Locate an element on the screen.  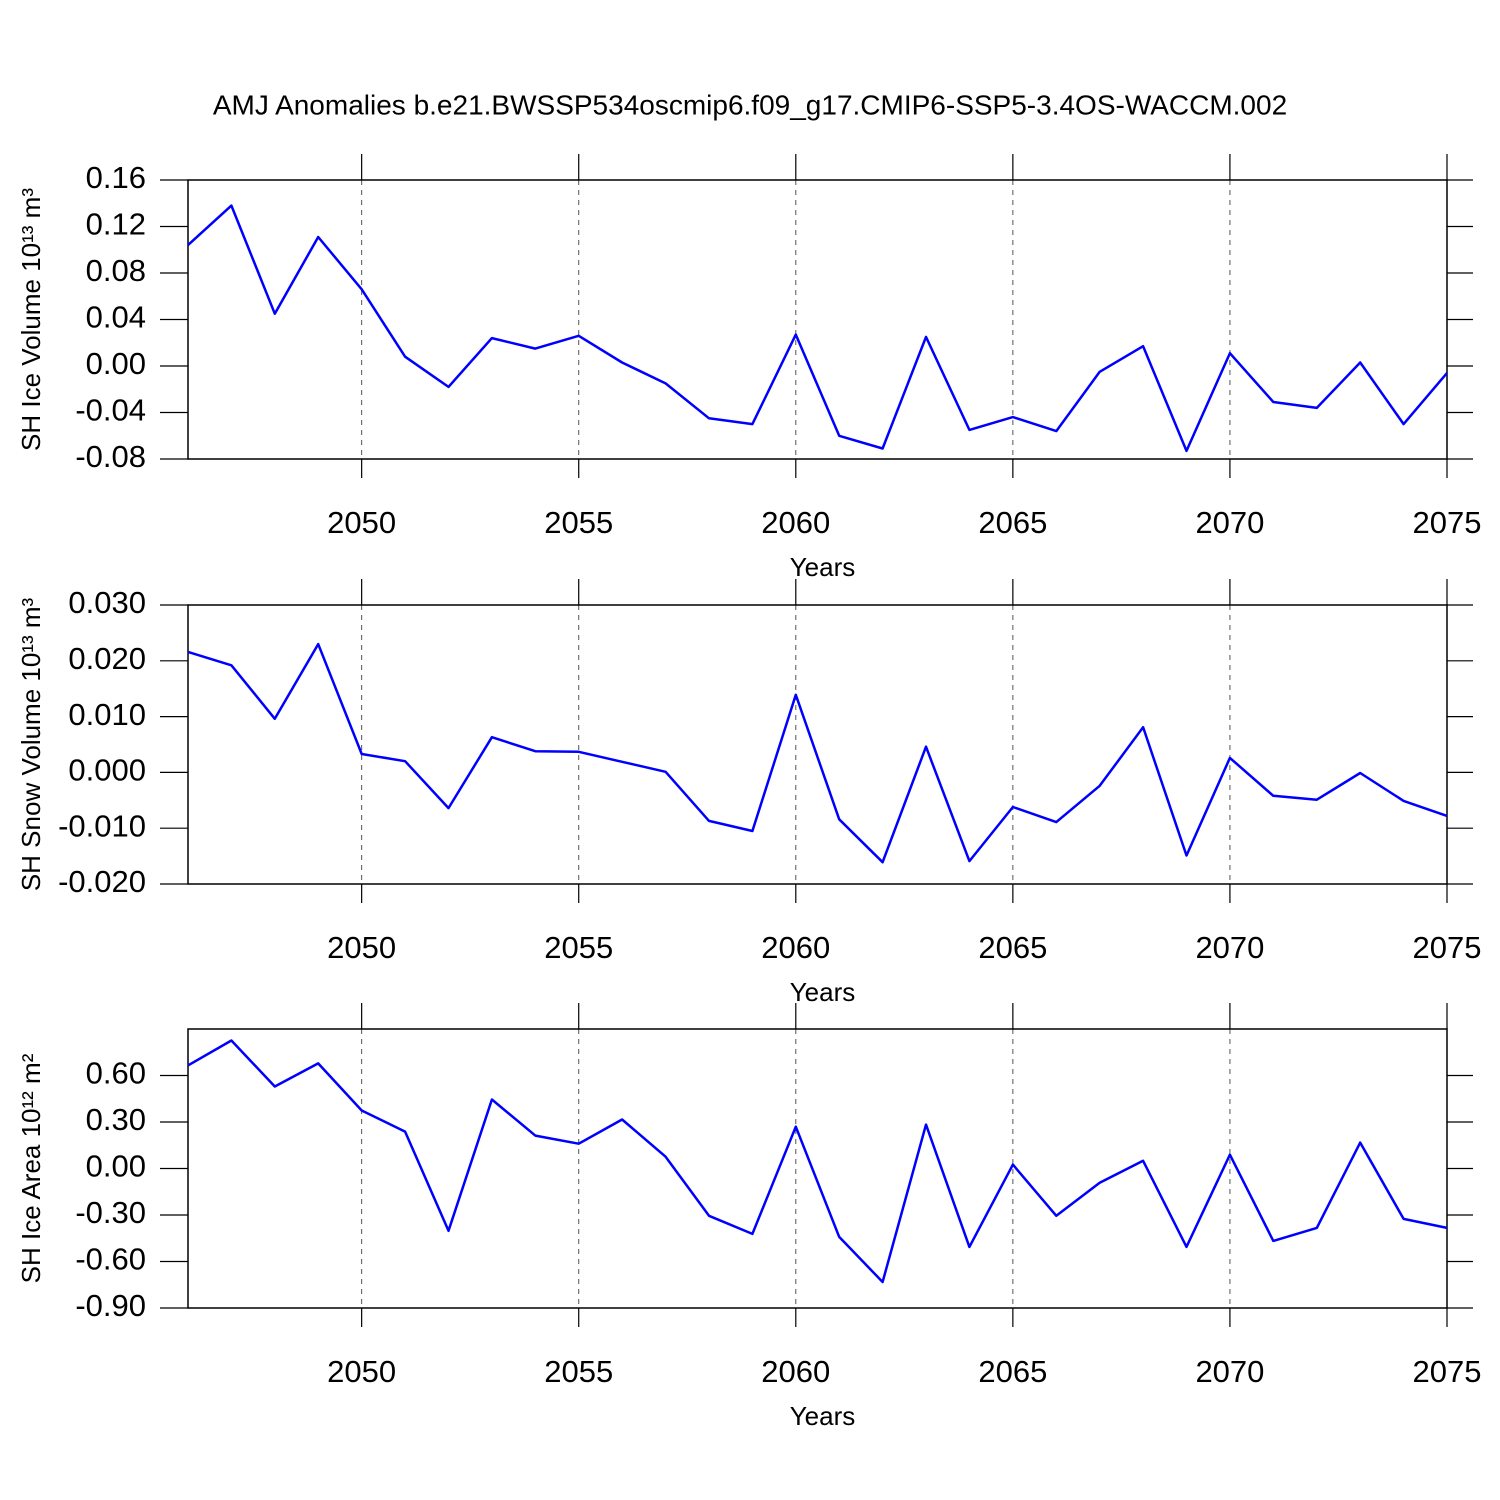
y-tick-label: -0.010 is located at coordinates (102, 825).